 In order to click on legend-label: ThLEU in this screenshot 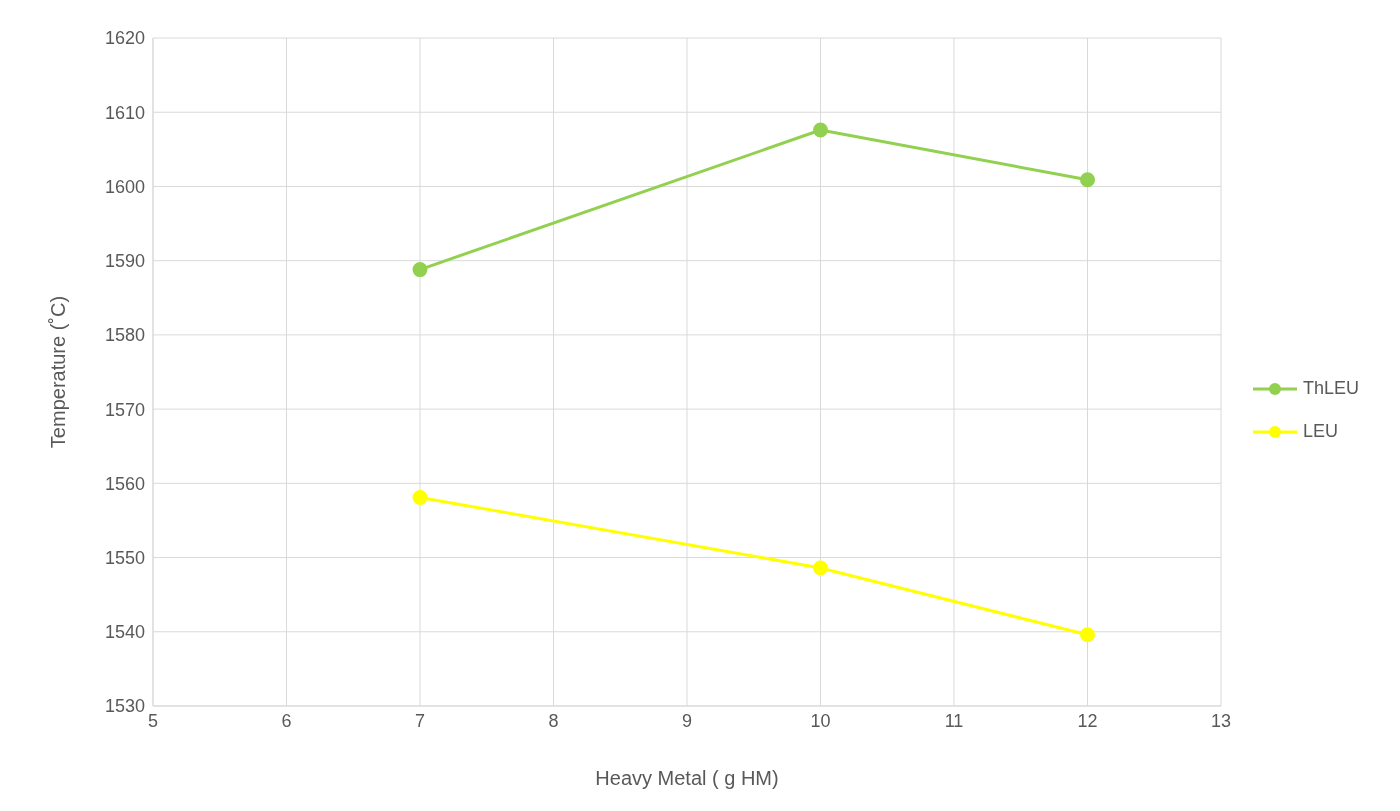, I will do `click(1331, 388)`.